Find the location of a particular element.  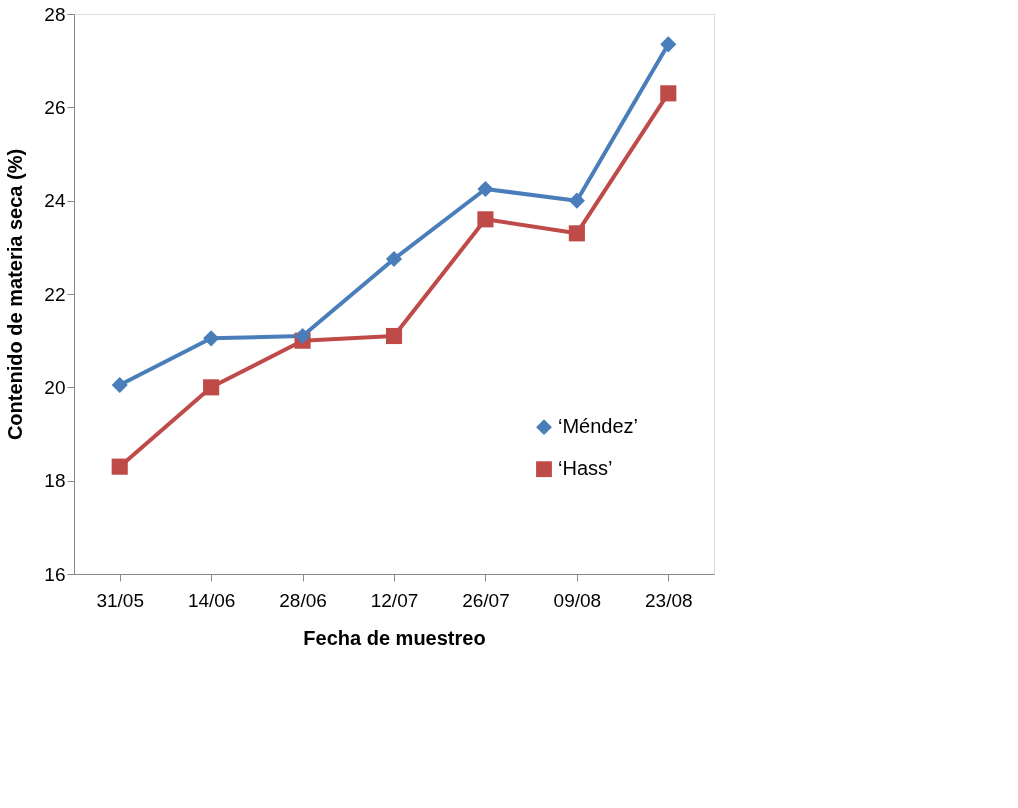

y-tick-label: 26 is located at coordinates (55, 107).